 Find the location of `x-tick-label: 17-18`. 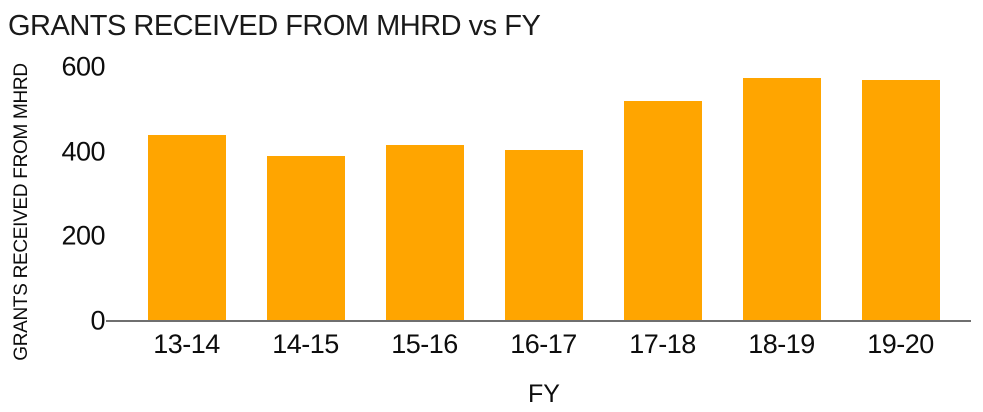

x-tick-label: 17-18 is located at coordinates (662, 344).